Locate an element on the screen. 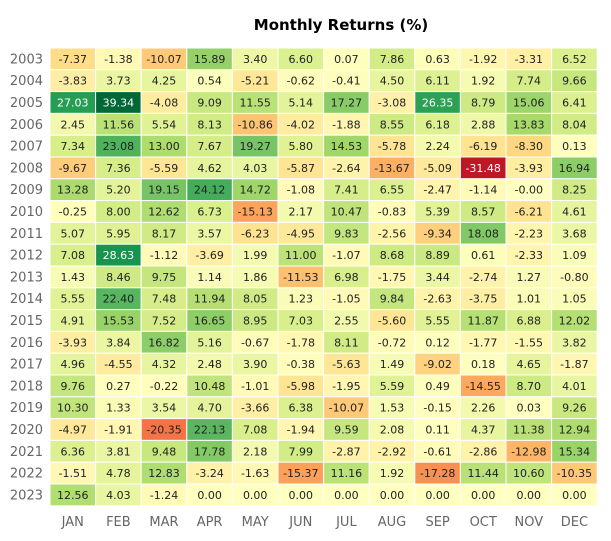 The width and height of the screenshot is (611, 541). cell-value-2009-JAN: 13.28 is located at coordinates (73, 190).